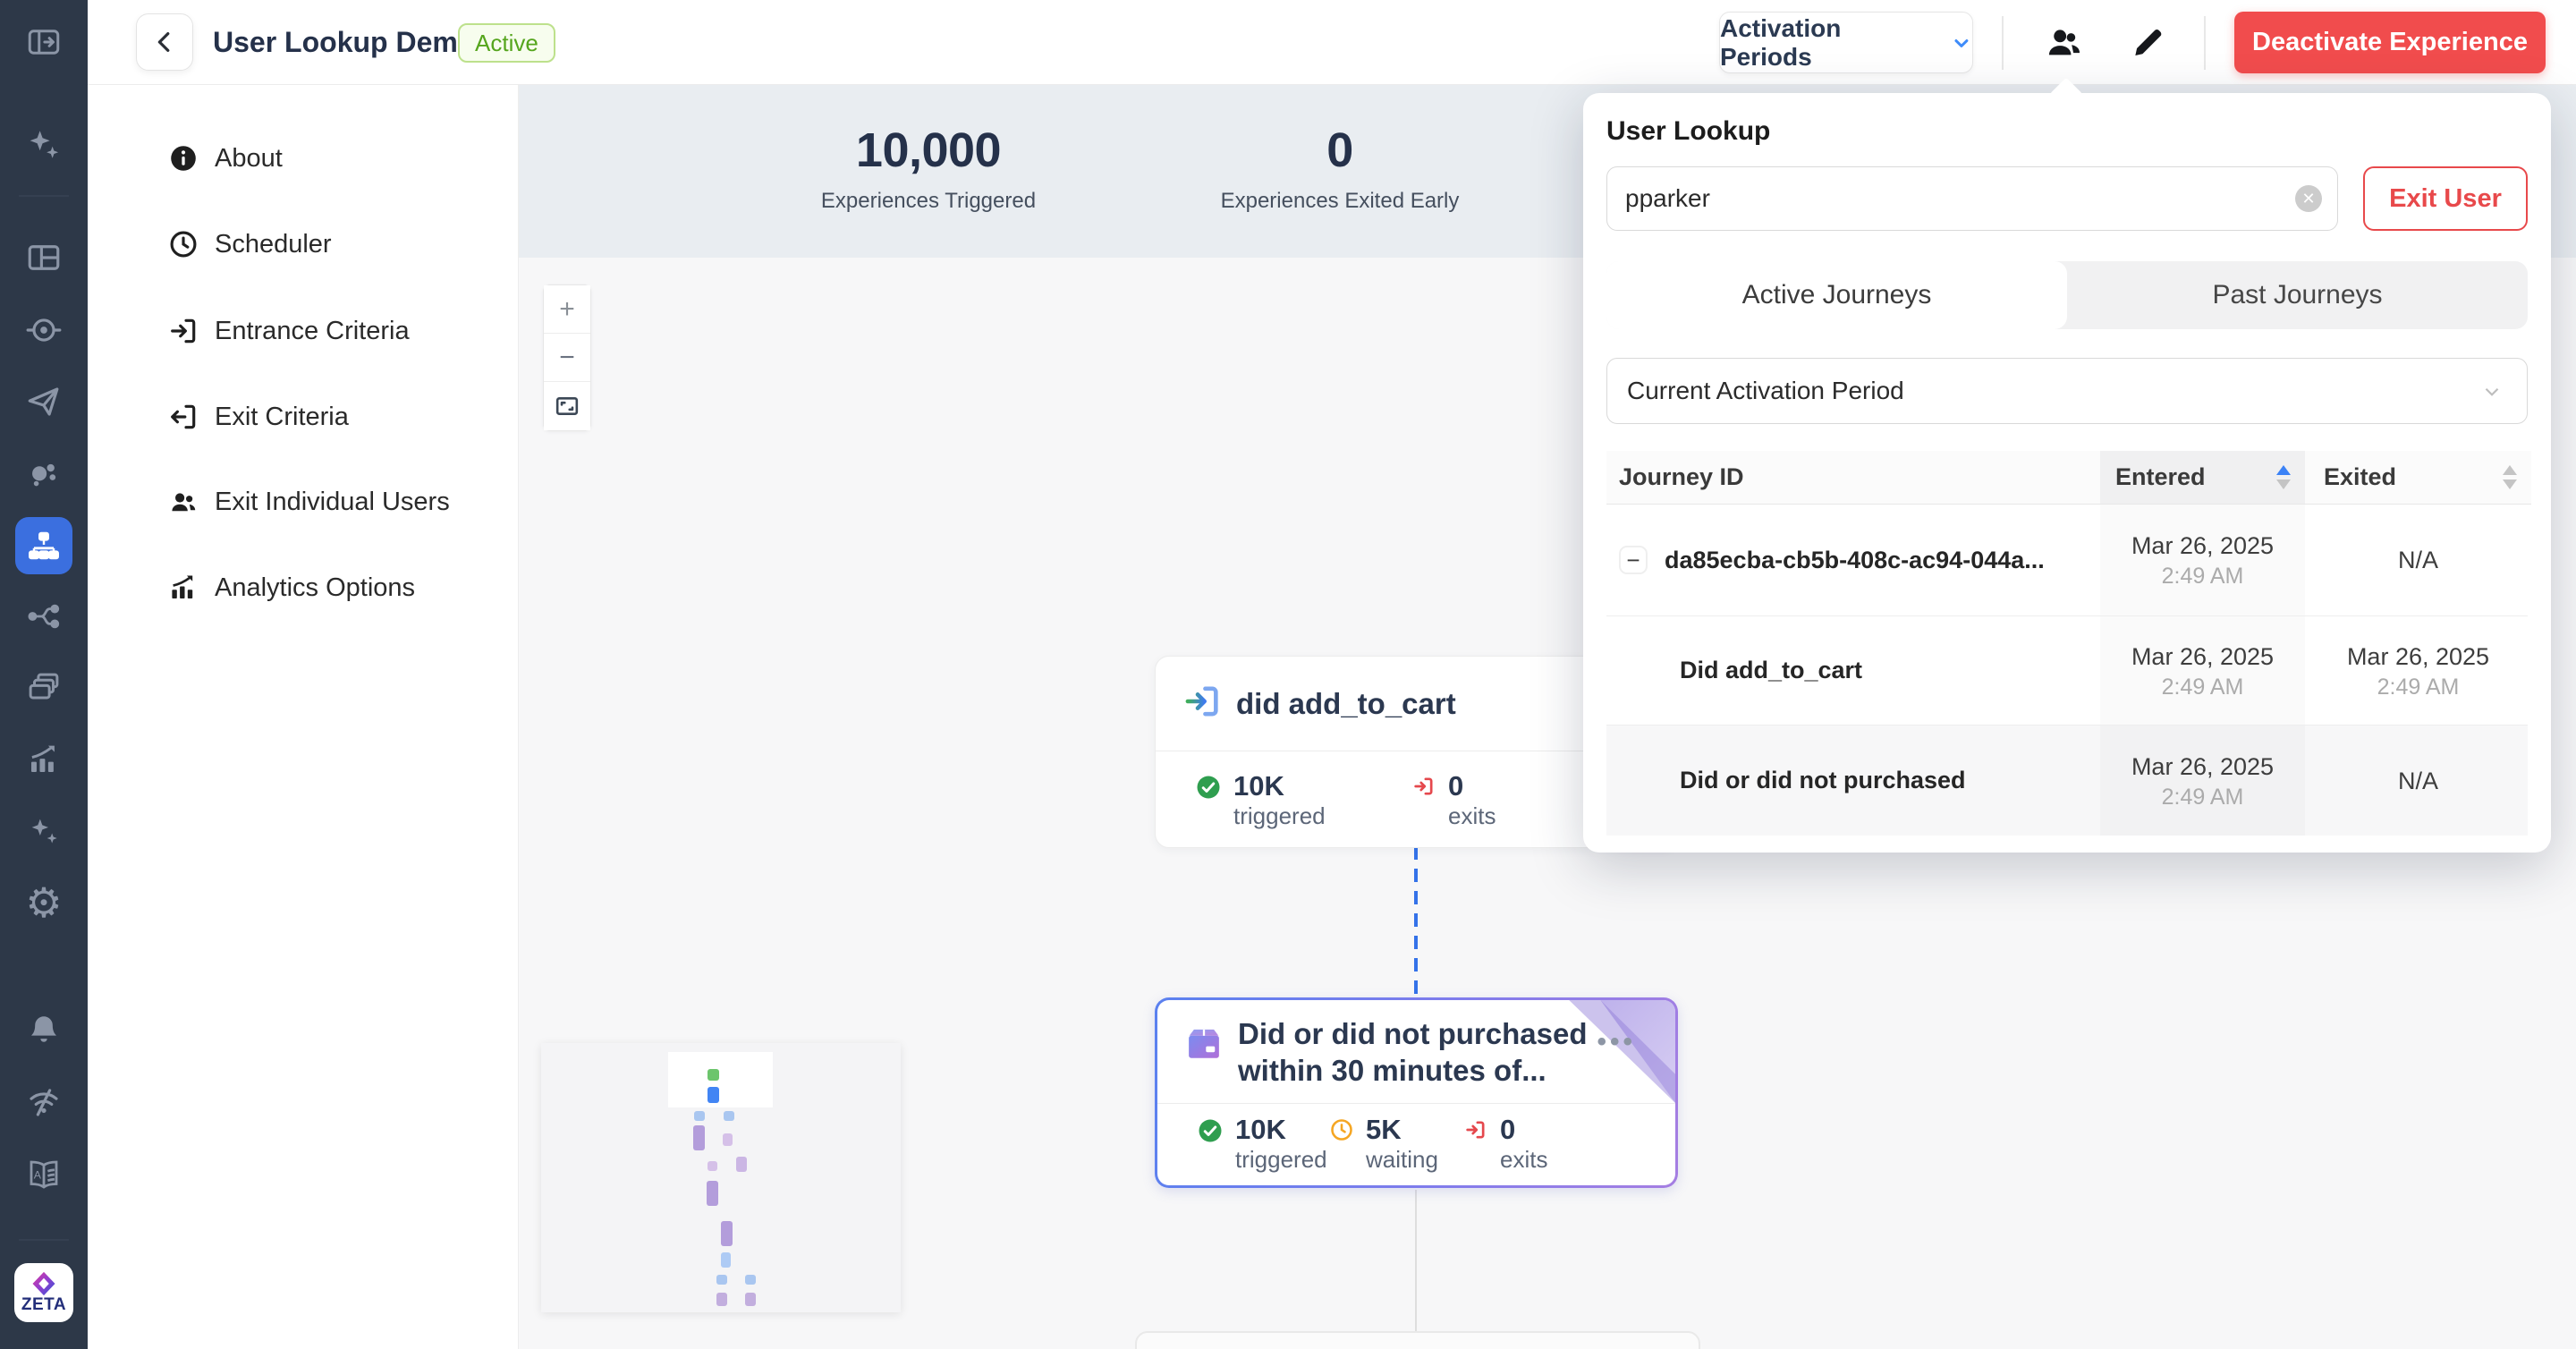 The image size is (2576, 1349). Describe the element at coordinates (2445, 198) in the screenshot. I see `exit-user-button: Exit User` at that location.